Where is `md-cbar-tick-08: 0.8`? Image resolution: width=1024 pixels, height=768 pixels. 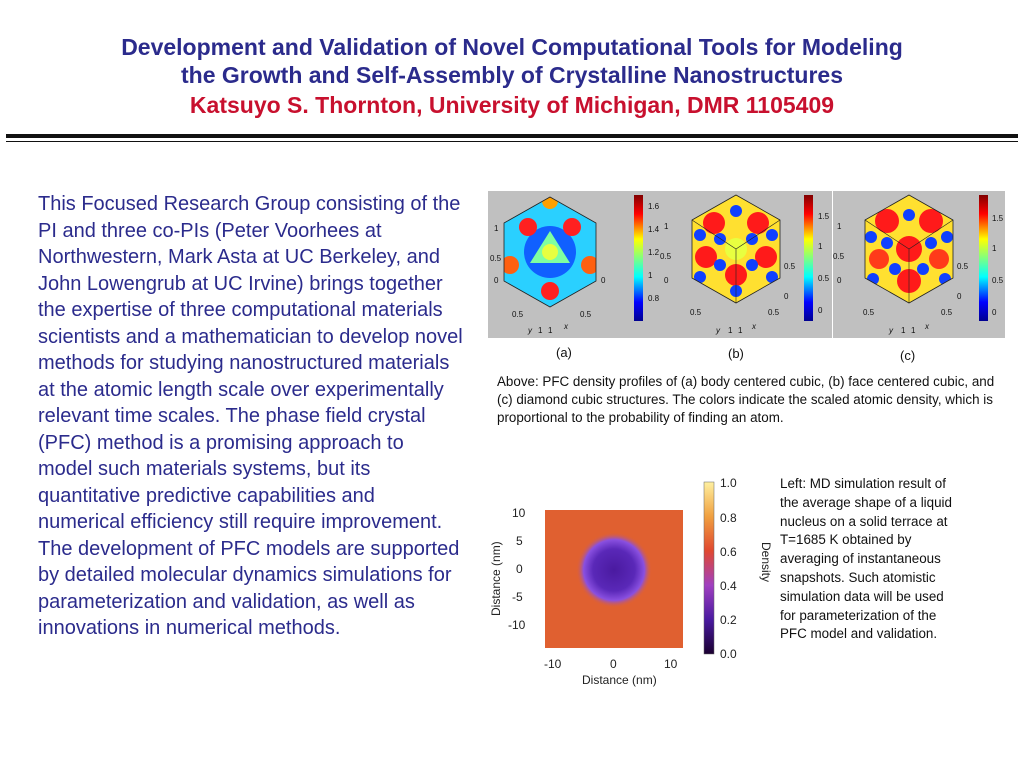 md-cbar-tick-08: 0.8 is located at coordinates (728, 518).